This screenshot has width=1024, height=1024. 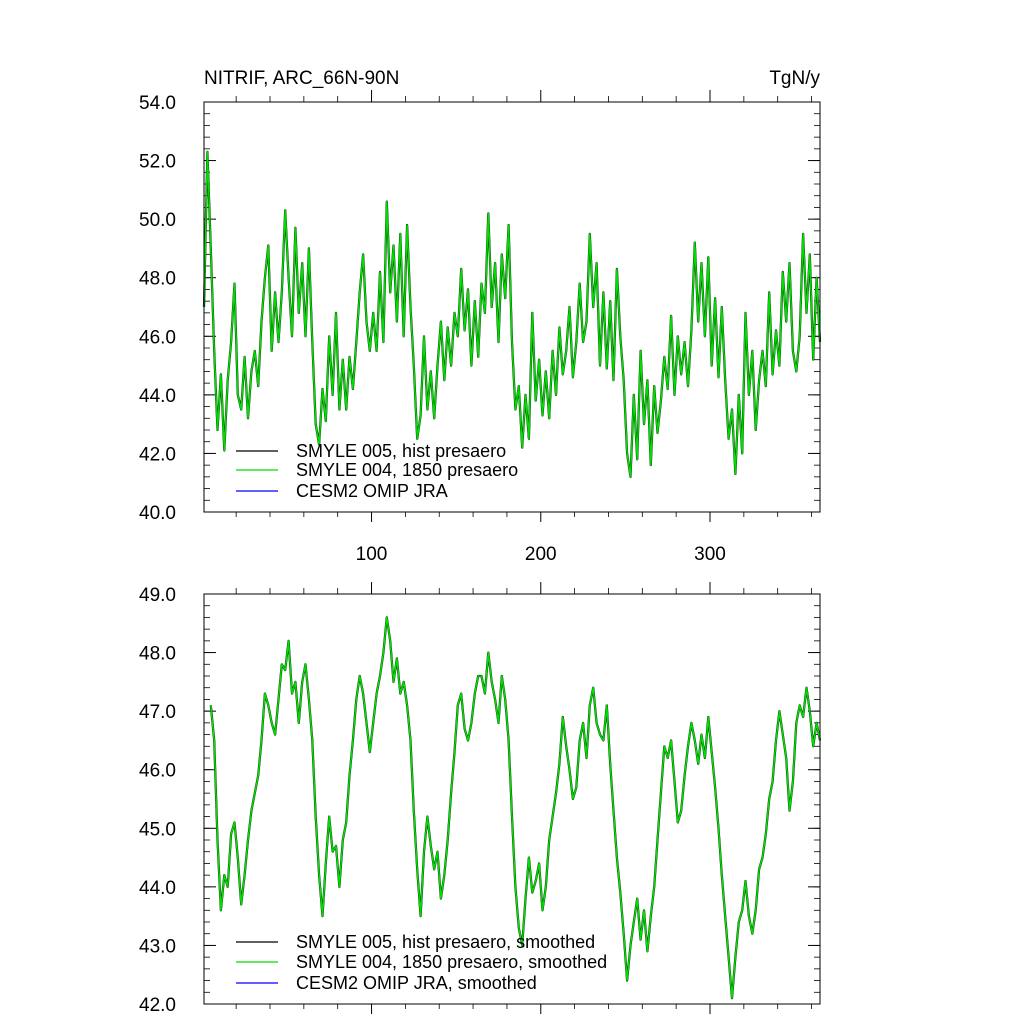 What do you see at coordinates (416, 983) in the screenshot?
I see `bottom-legend-label-3: CESM2 OMIP JRA, smoothed` at bounding box center [416, 983].